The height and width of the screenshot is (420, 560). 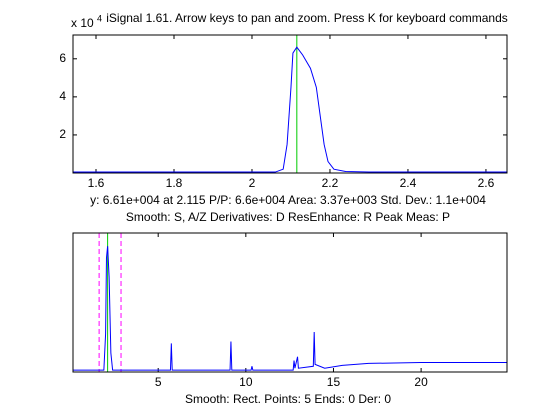 What do you see at coordinates (334, 382) in the screenshot?
I see `x-tick-label: 15` at bounding box center [334, 382].